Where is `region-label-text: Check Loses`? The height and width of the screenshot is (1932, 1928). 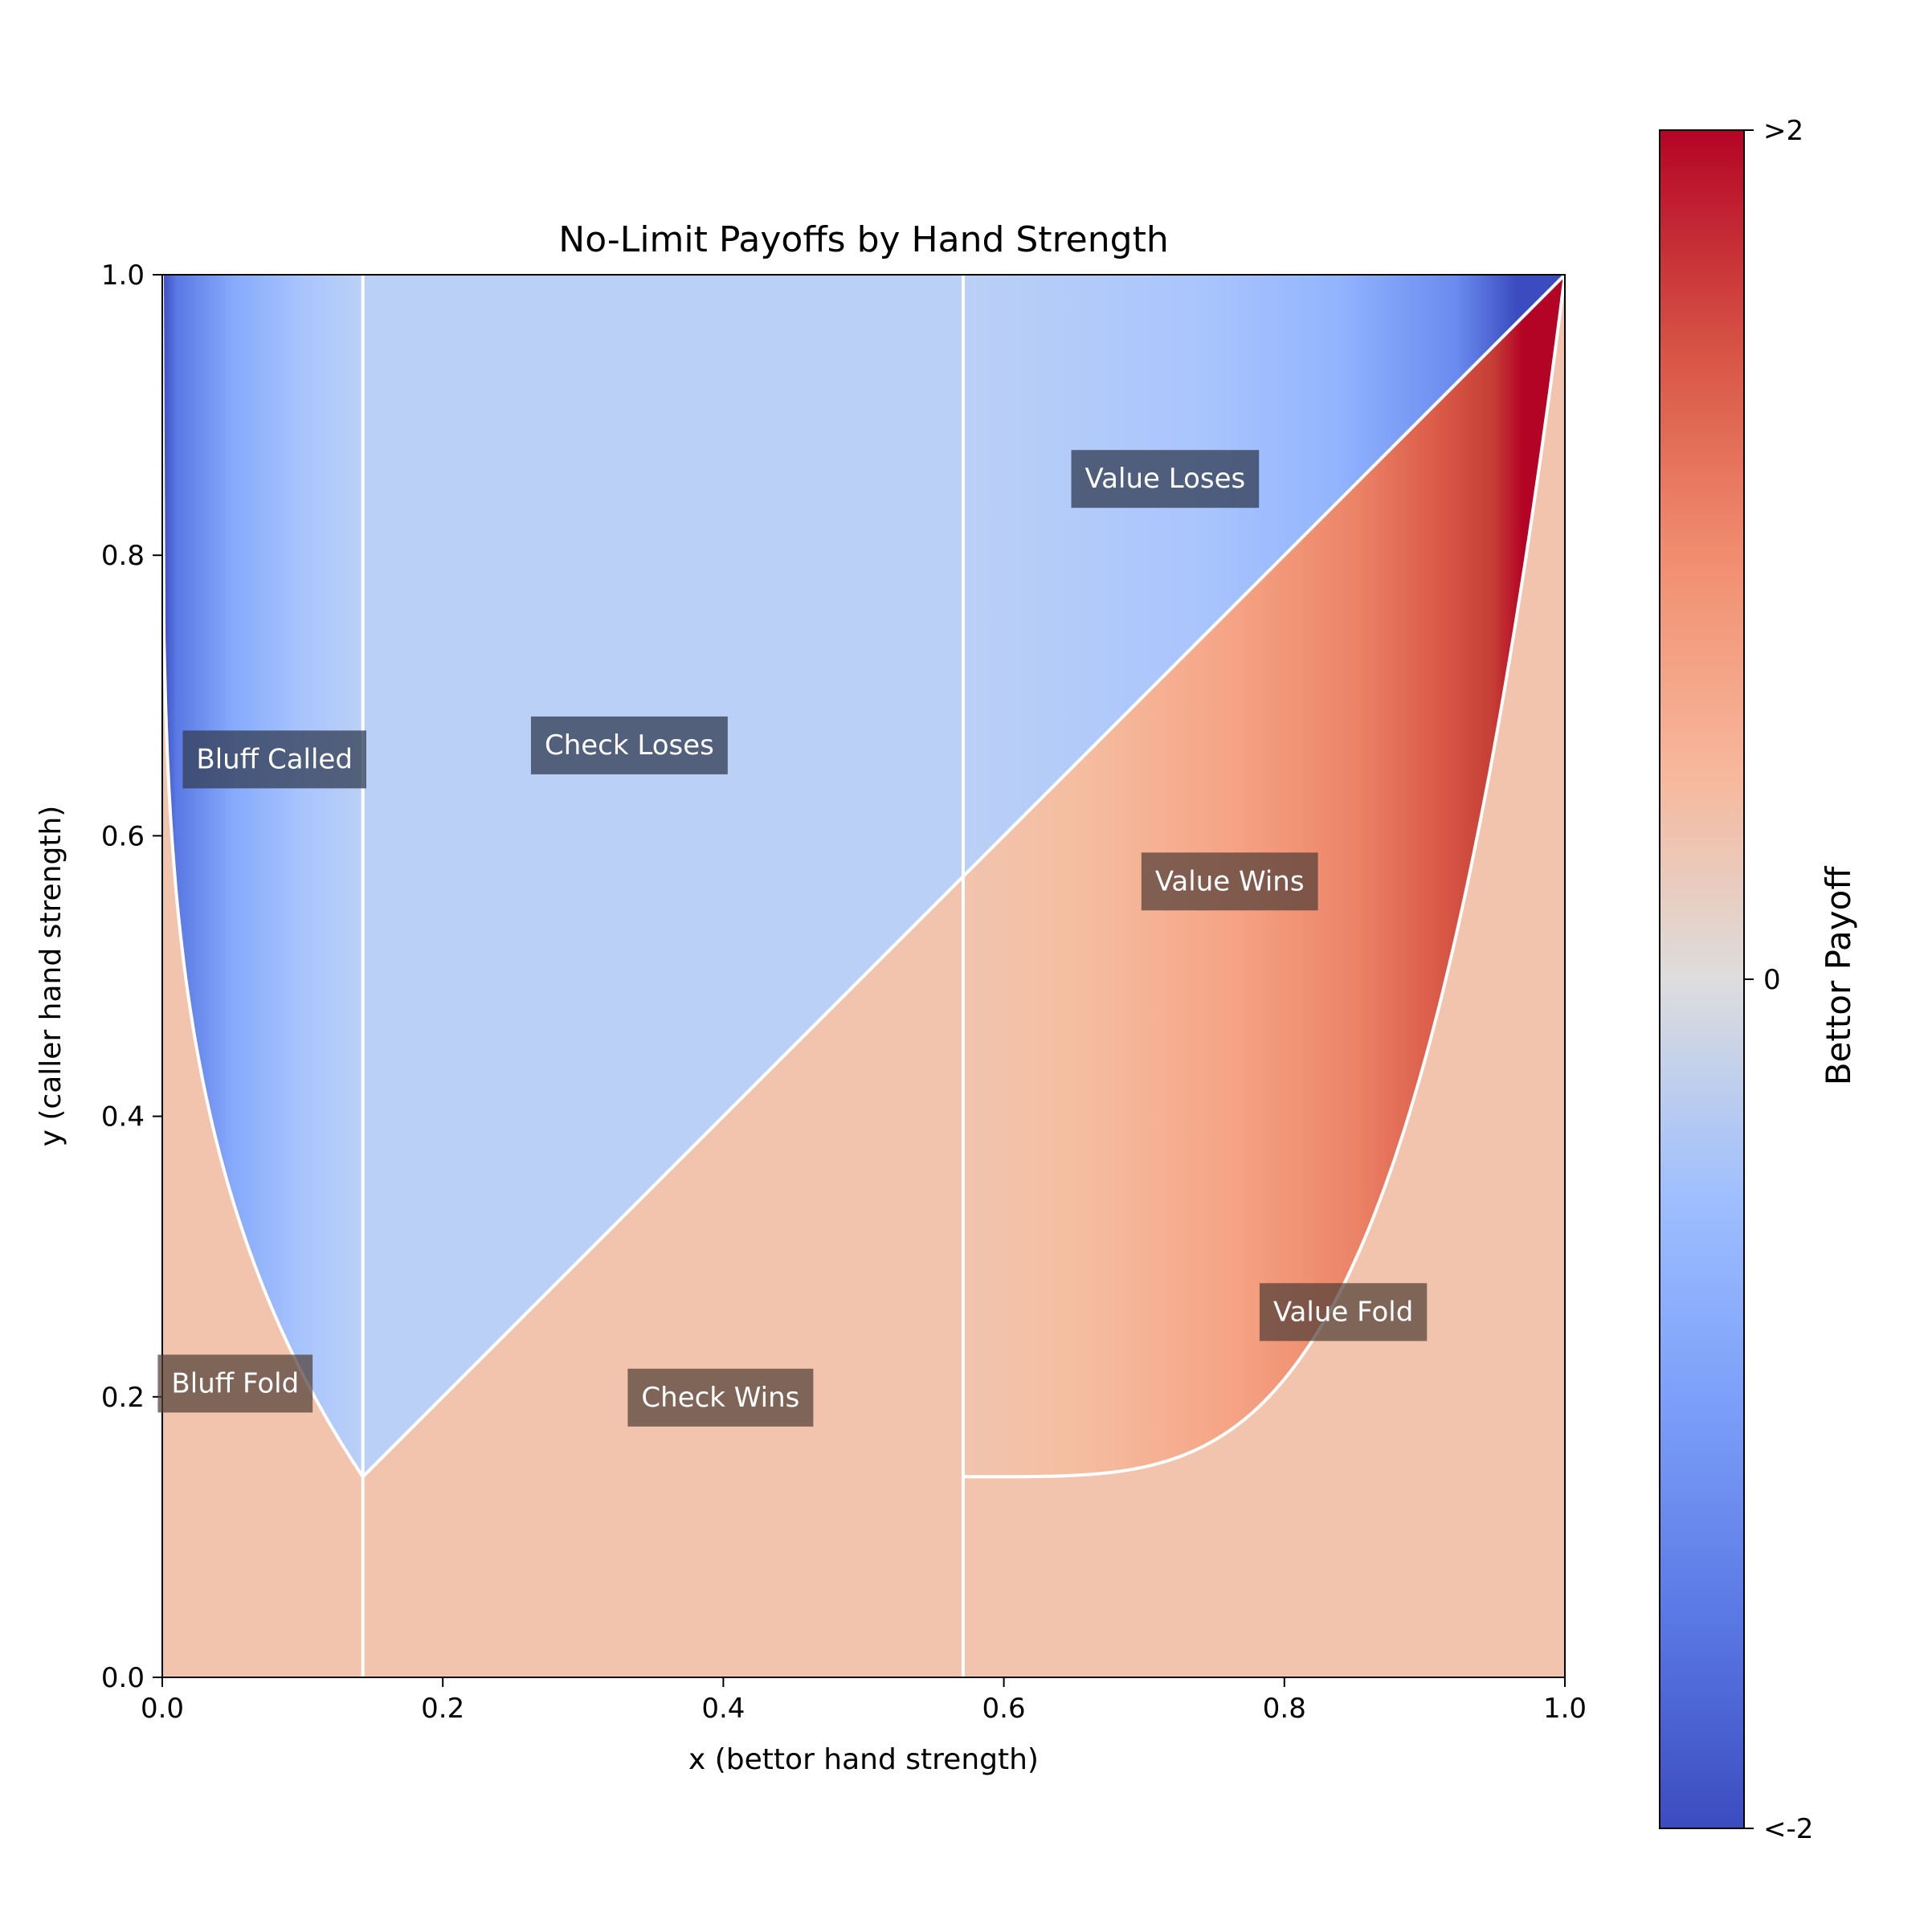 region-label-text: Check Loses is located at coordinates (629, 746).